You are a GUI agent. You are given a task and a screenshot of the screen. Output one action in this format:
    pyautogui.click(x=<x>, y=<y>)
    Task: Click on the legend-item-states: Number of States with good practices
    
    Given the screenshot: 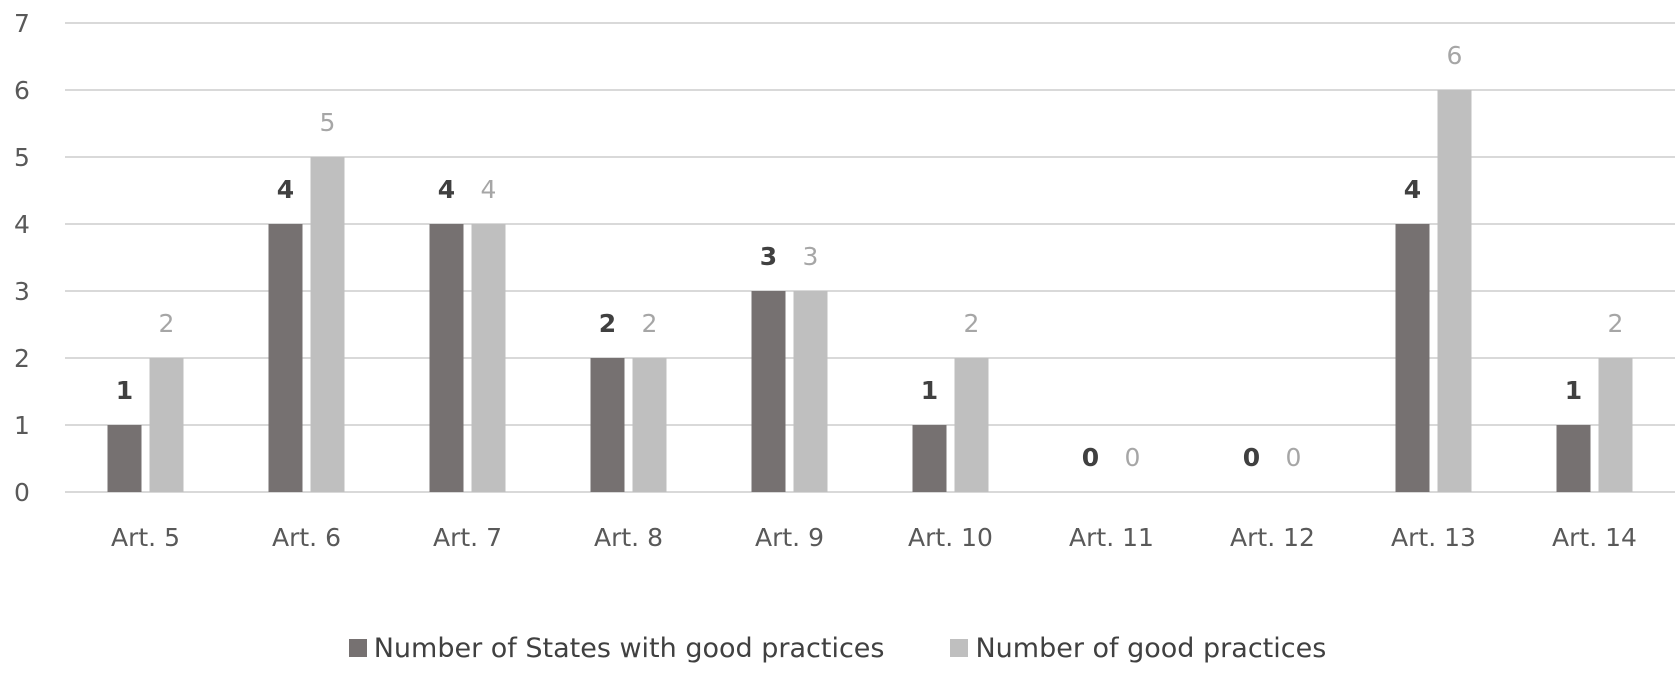 What is the action you would take?
    pyautogui.click(x=616, y=648)
    